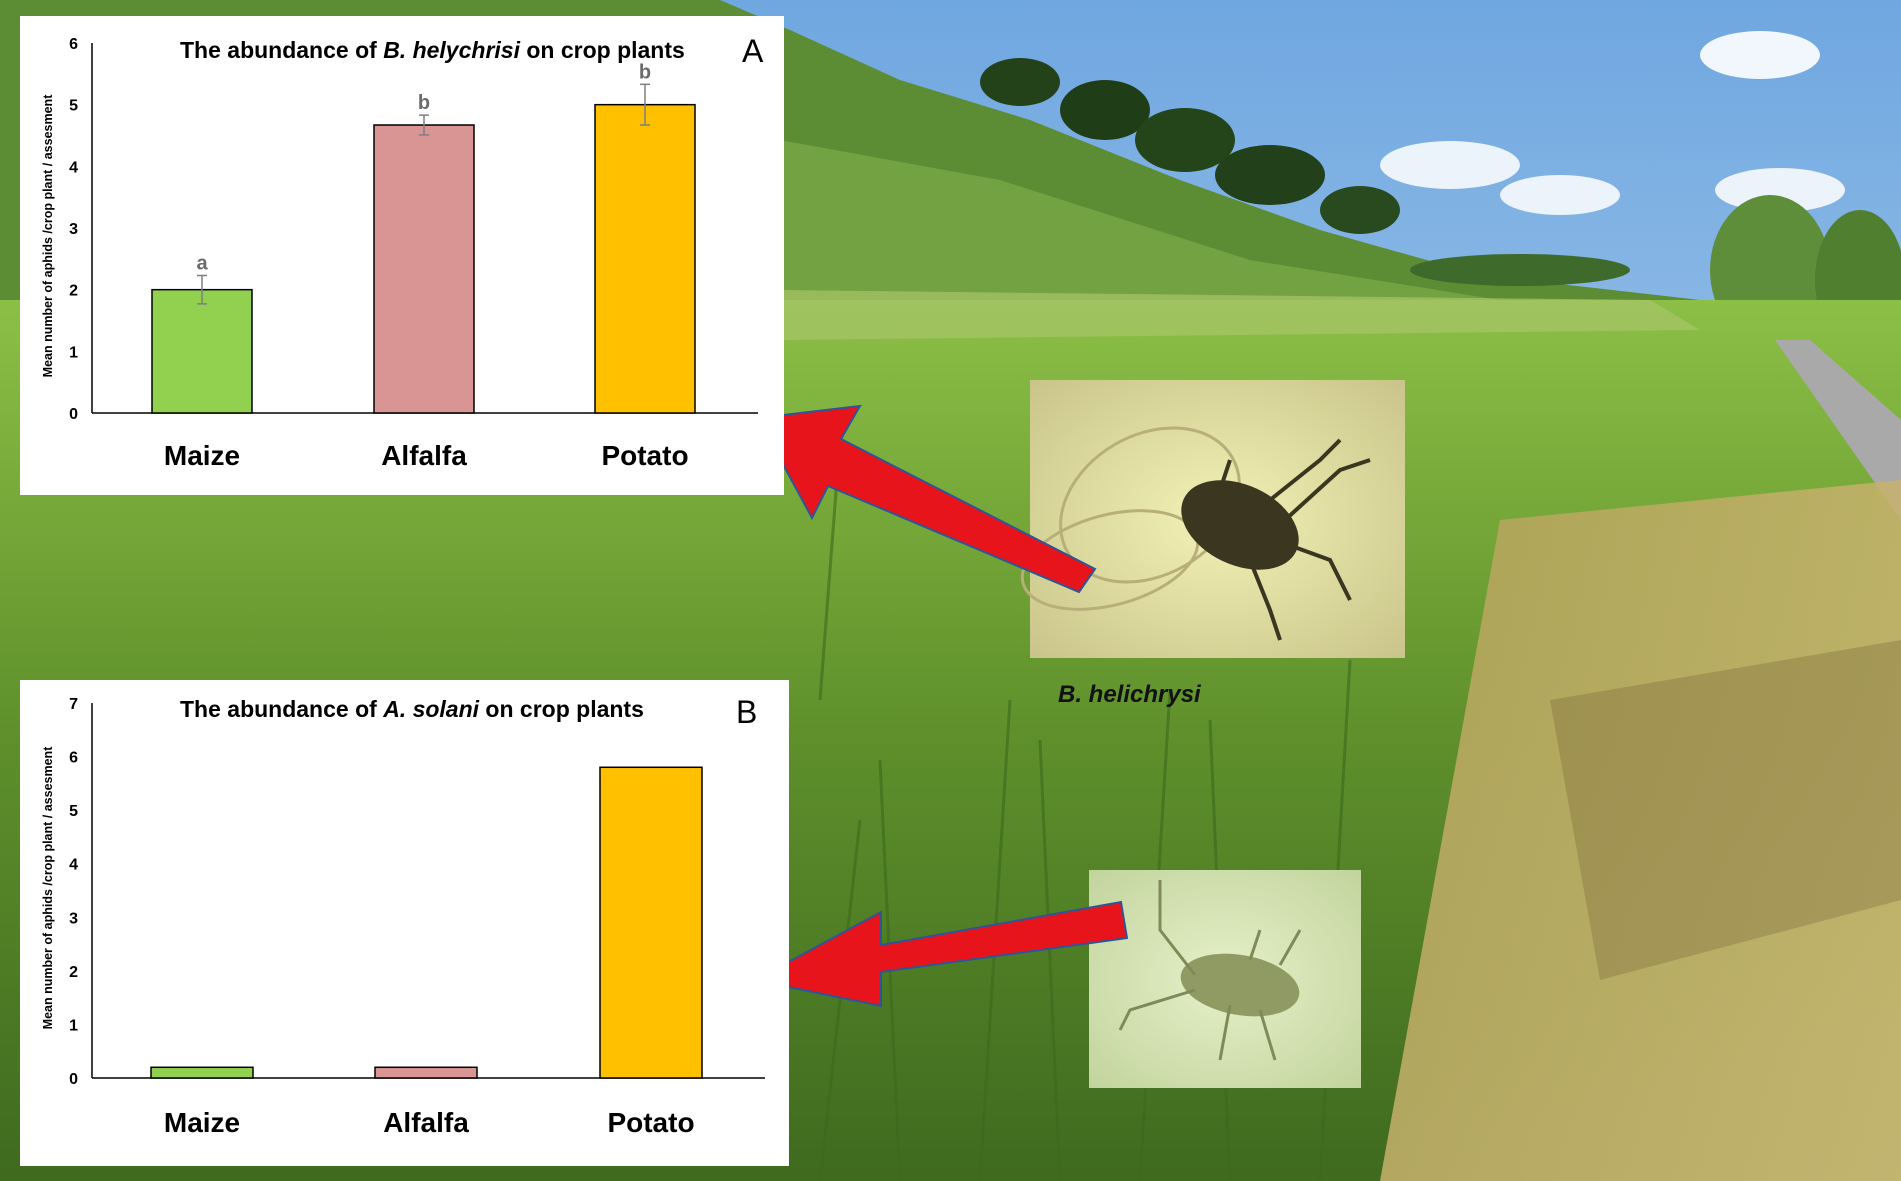  Describe the element at coordinates (73, 704) in the screenshot. I see `y-tick-label: 7` at that location.